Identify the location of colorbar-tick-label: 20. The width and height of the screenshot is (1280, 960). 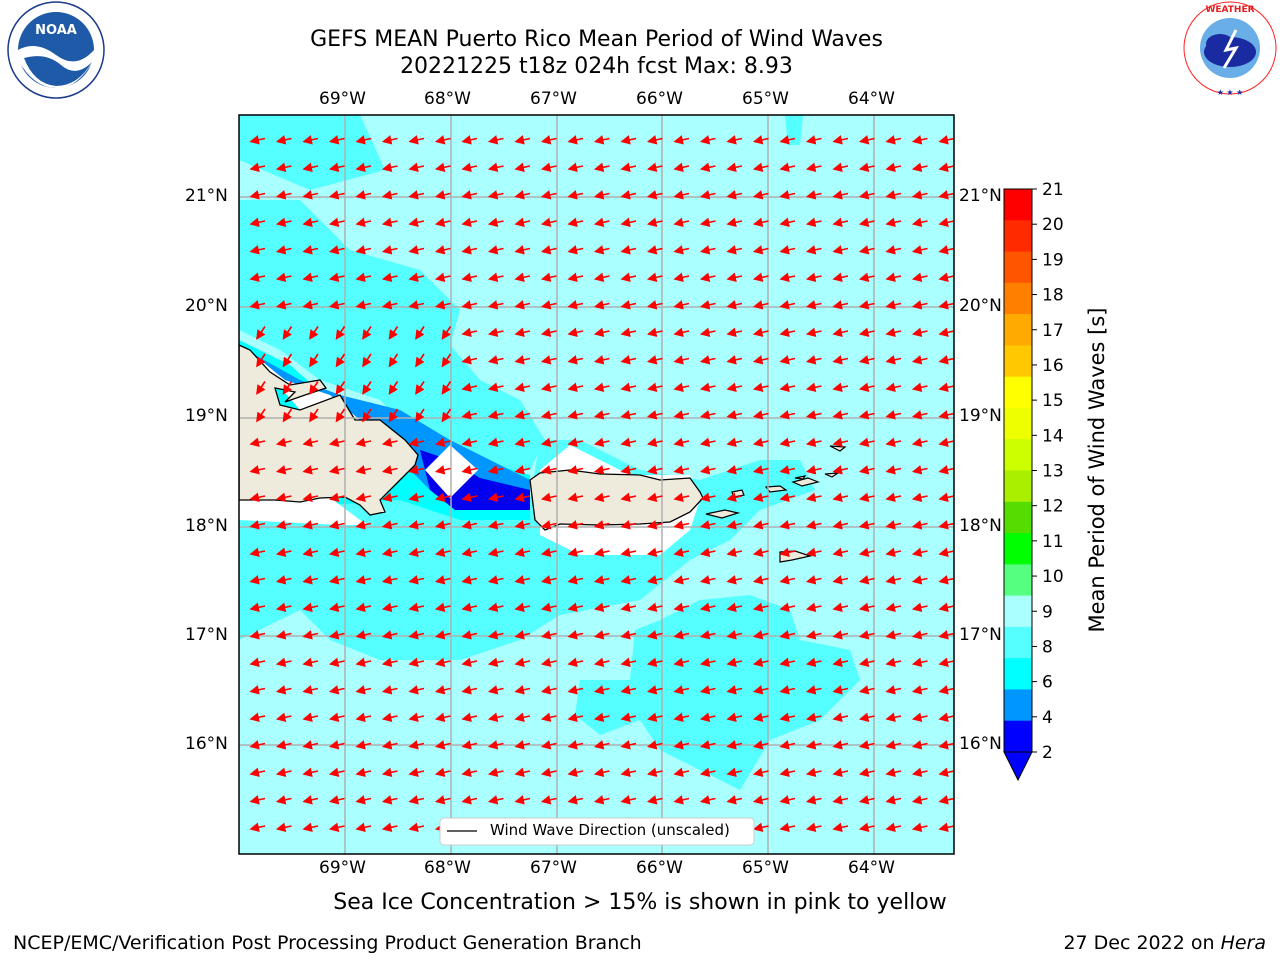
(1053, 225).